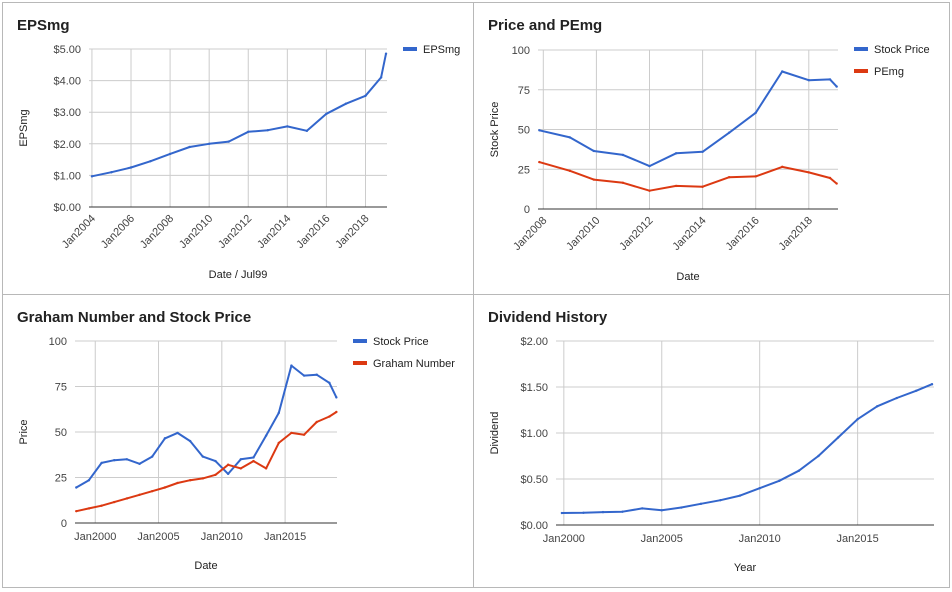 The height and width of the screenshot is (592, 952). What do you see at coordinates (67, 113) in the screenshot?
I see `y-tick-label: $3.00` at bounding box center [67, 113].